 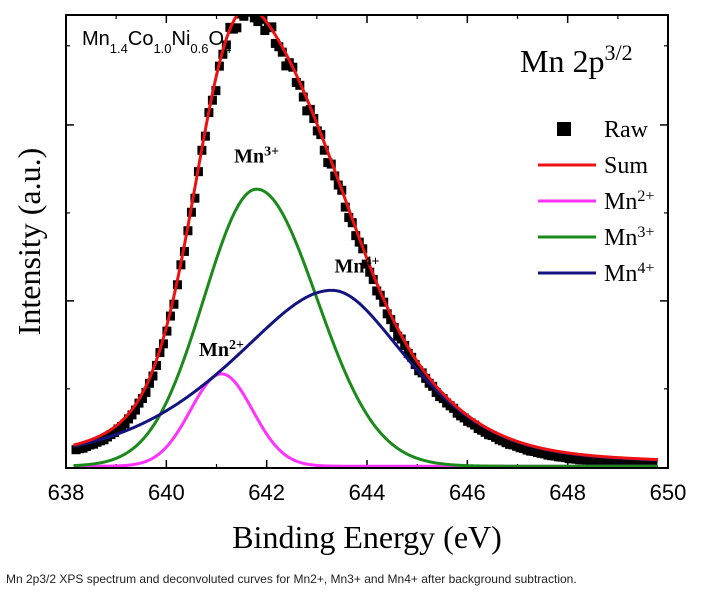 I want to click on legend-label-sum: Sum, so click(x=626, y=166).